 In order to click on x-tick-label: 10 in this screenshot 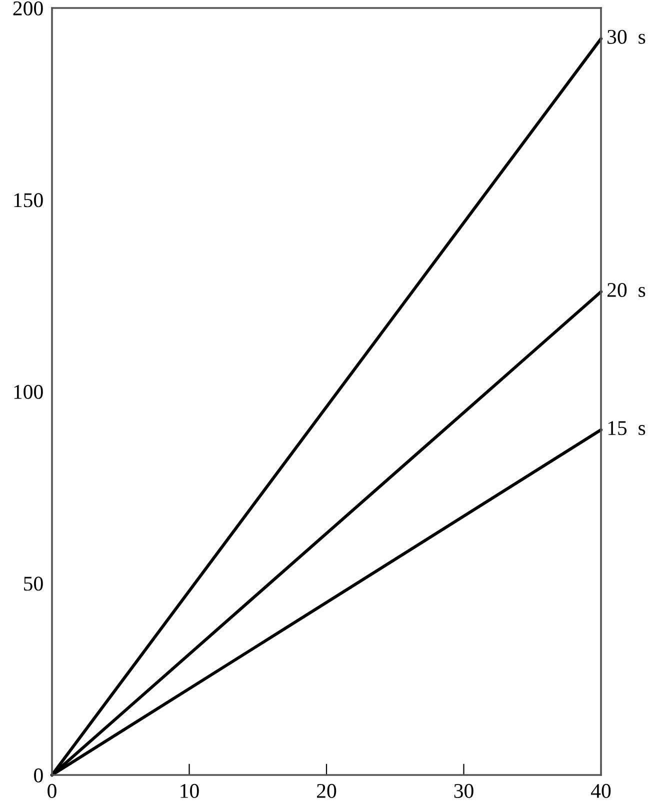, I will do `click(189, 791)`.